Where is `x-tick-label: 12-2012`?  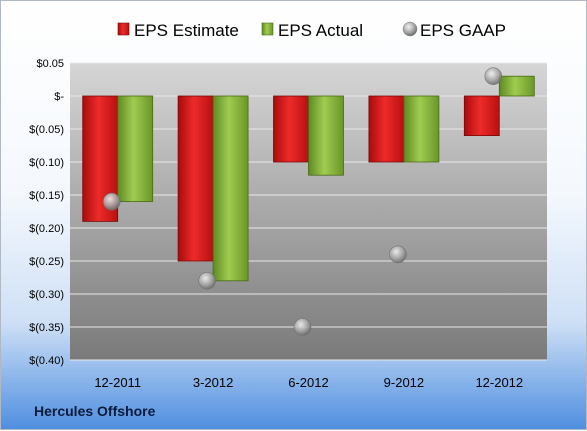
x-tick-label: 12-2012 is located at coordinates (499, 382).